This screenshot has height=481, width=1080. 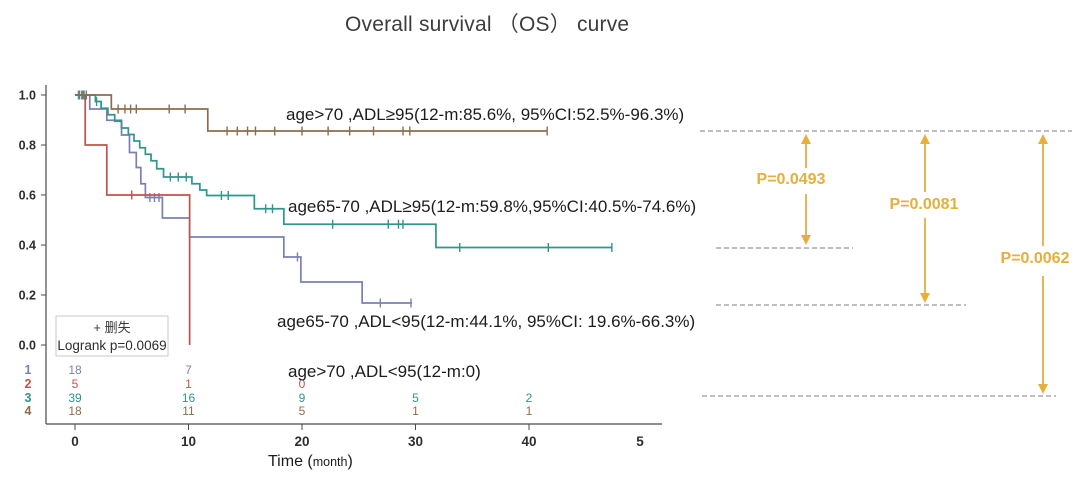 I want to click on x-tick-label: 40, so click(x=528, y=441).